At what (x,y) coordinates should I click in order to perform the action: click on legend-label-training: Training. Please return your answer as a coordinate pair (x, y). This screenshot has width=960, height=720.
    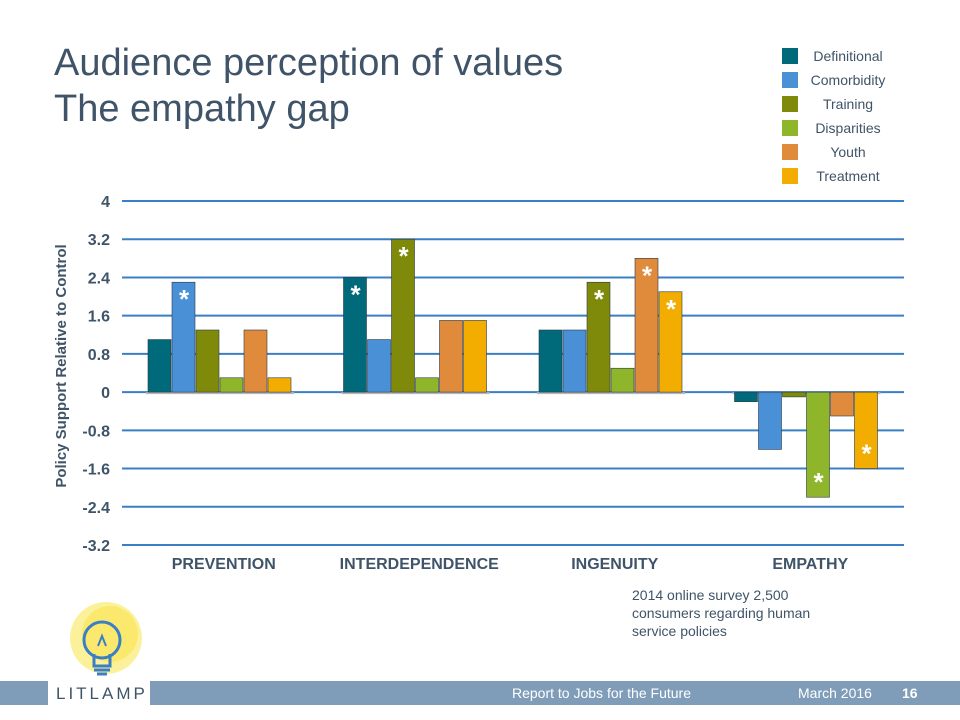
    Looking at the image, I should click on (848, 104).